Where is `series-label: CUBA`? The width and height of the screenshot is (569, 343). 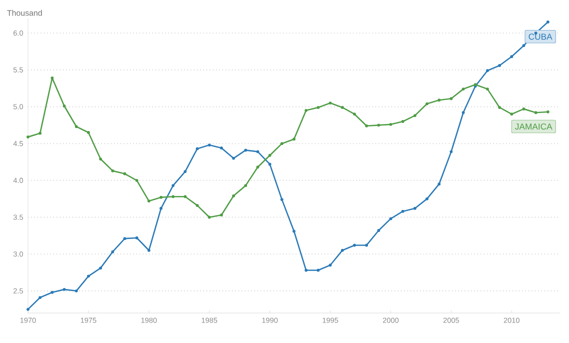
series-label: CUBA is located at coordinates (540, 37).